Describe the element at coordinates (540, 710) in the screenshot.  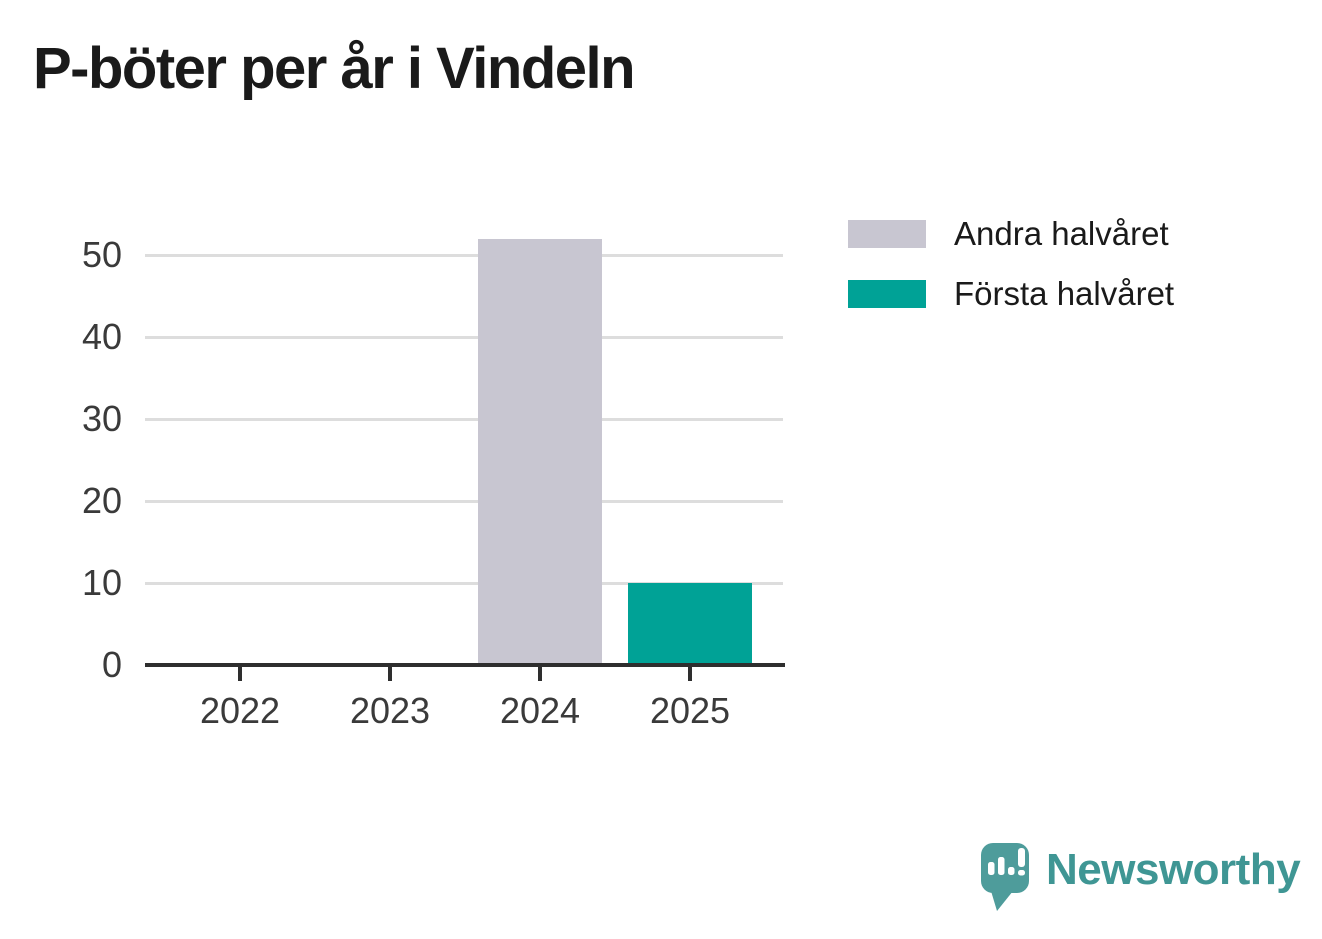
I see `x-tick-label: 2024` at that location.